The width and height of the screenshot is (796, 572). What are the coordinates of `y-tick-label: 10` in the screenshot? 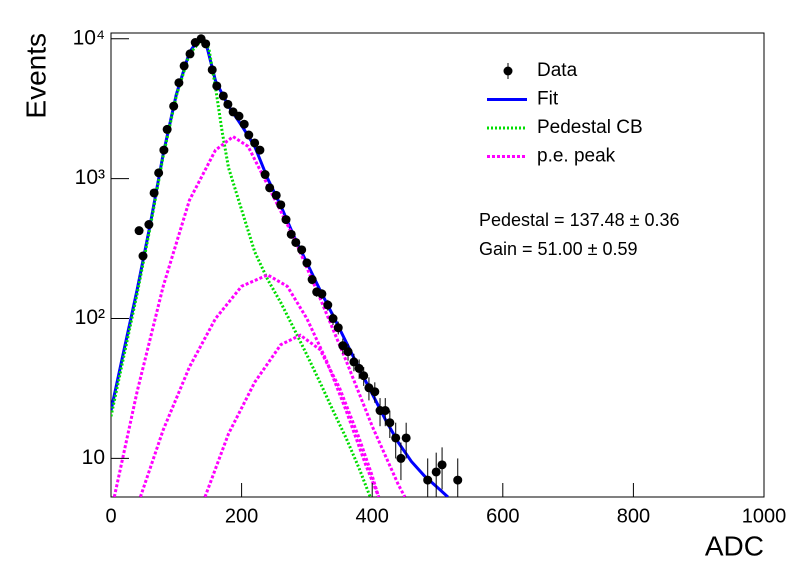 It's located at (93, 457).